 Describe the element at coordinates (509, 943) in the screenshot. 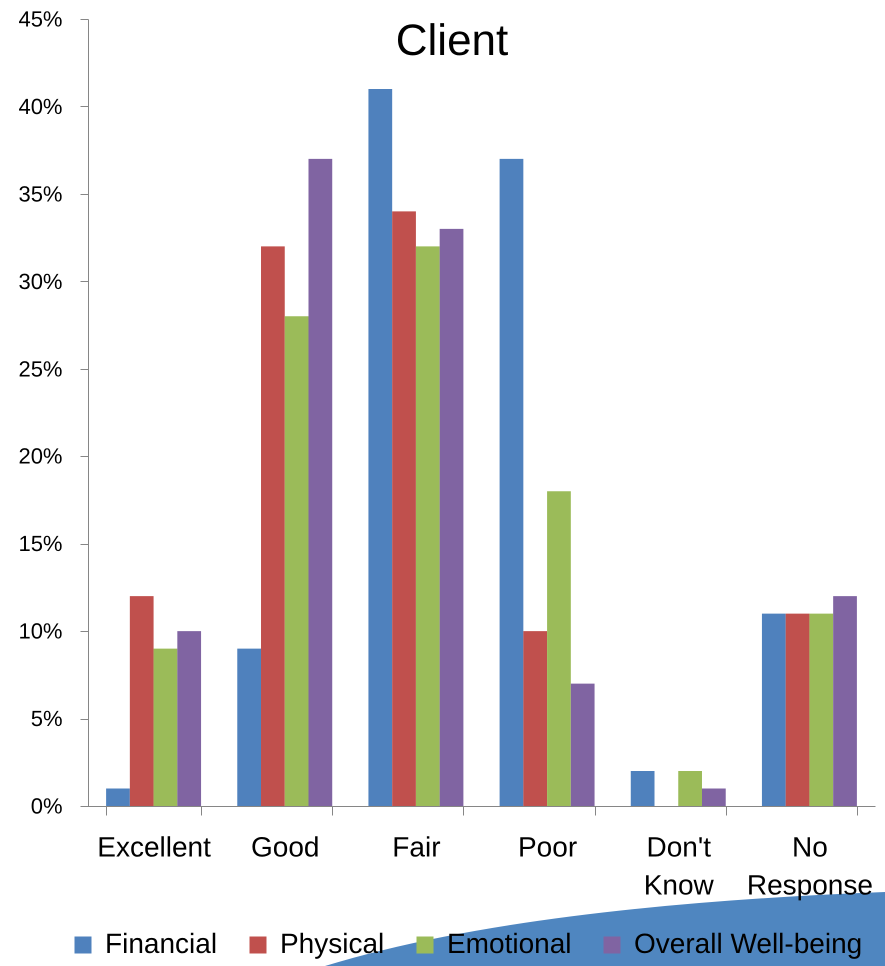

I see `legend-label: Emotional` at that location.